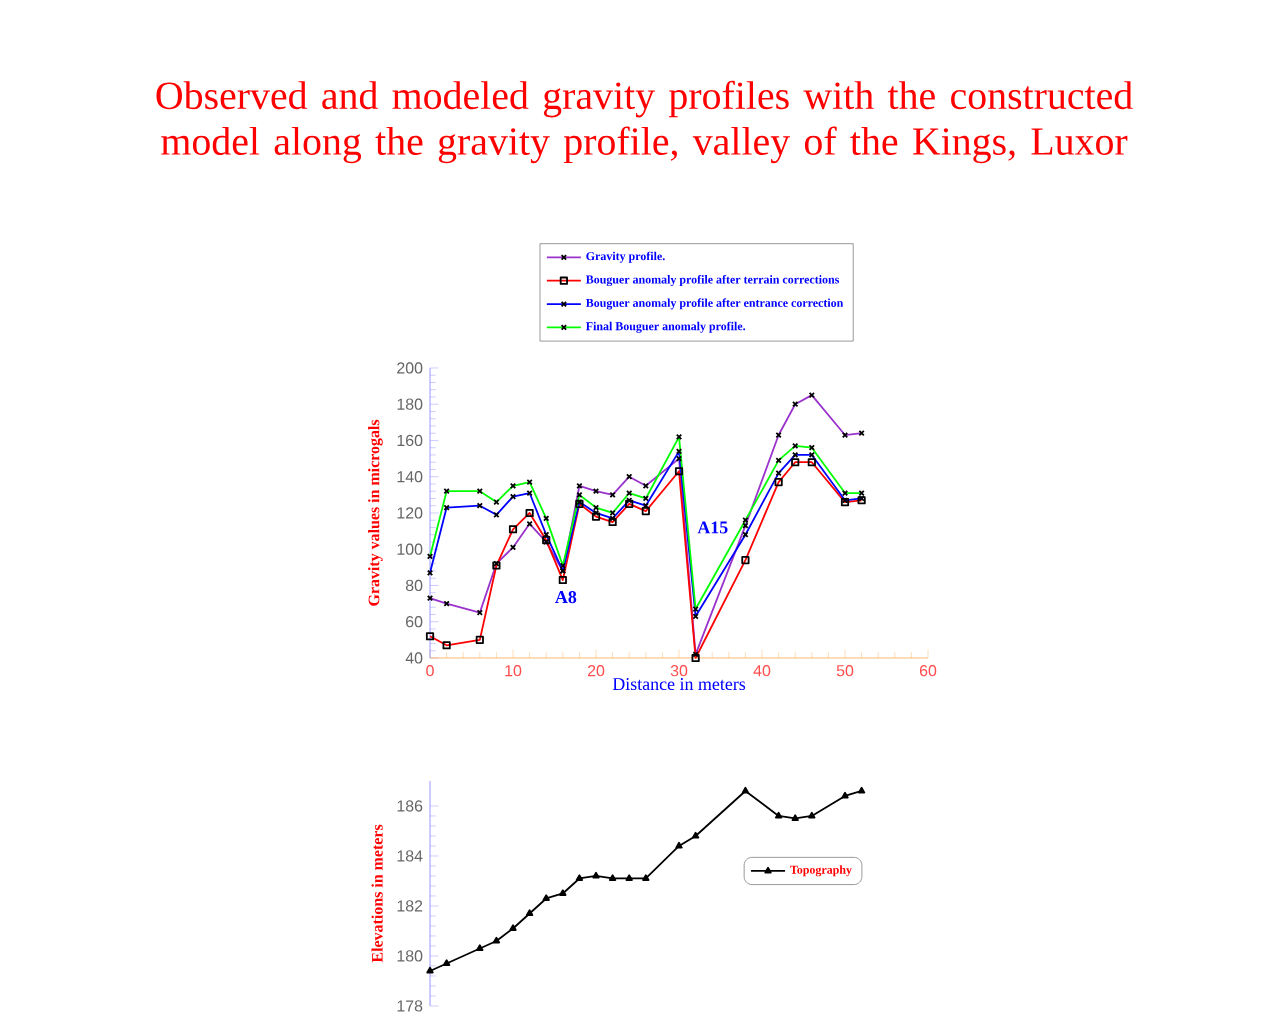 The image size is (1288, 1016). Describe the element at coordinates (647, 525) in the screenshot. I see `line-series` at that location.